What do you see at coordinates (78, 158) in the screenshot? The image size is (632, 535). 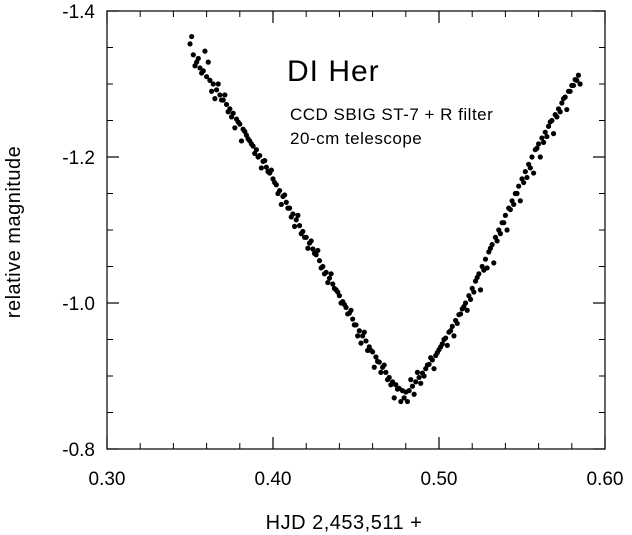 I see `y-tick-label: -1.2` at bounding box center [78, 158].